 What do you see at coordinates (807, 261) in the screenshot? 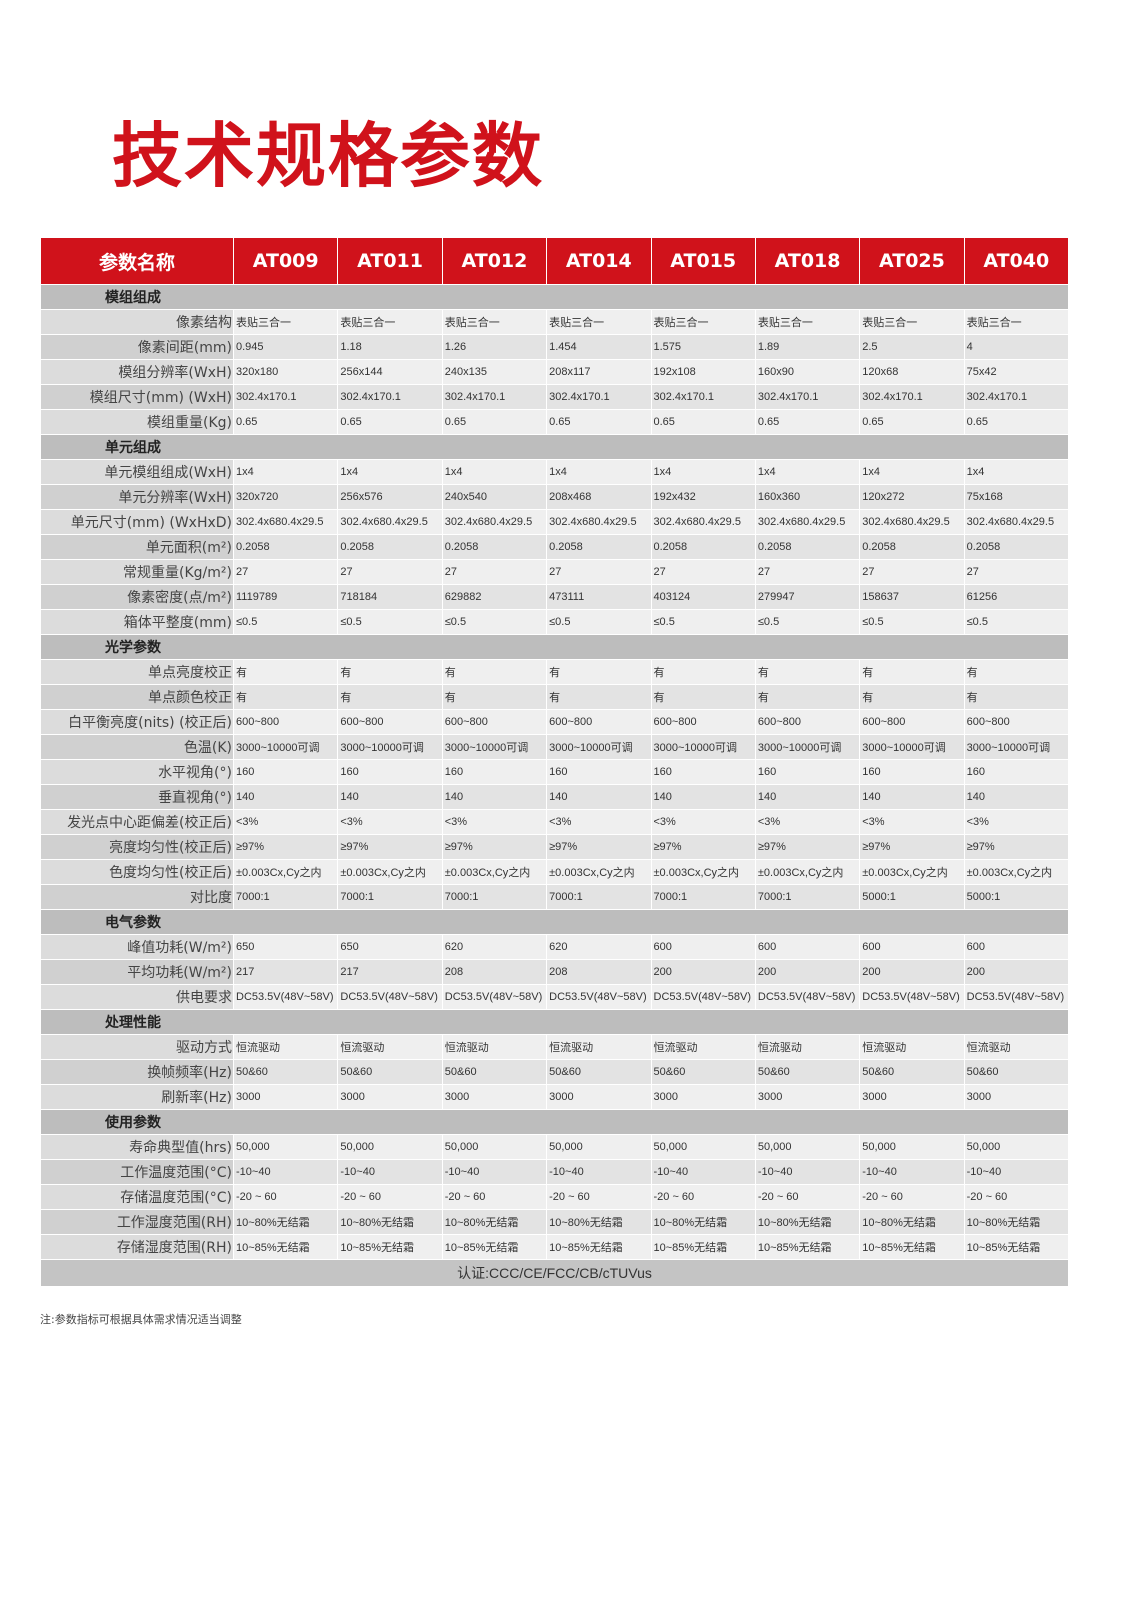
I see `column-header-model: AT018` at bounding box center [807, 261].